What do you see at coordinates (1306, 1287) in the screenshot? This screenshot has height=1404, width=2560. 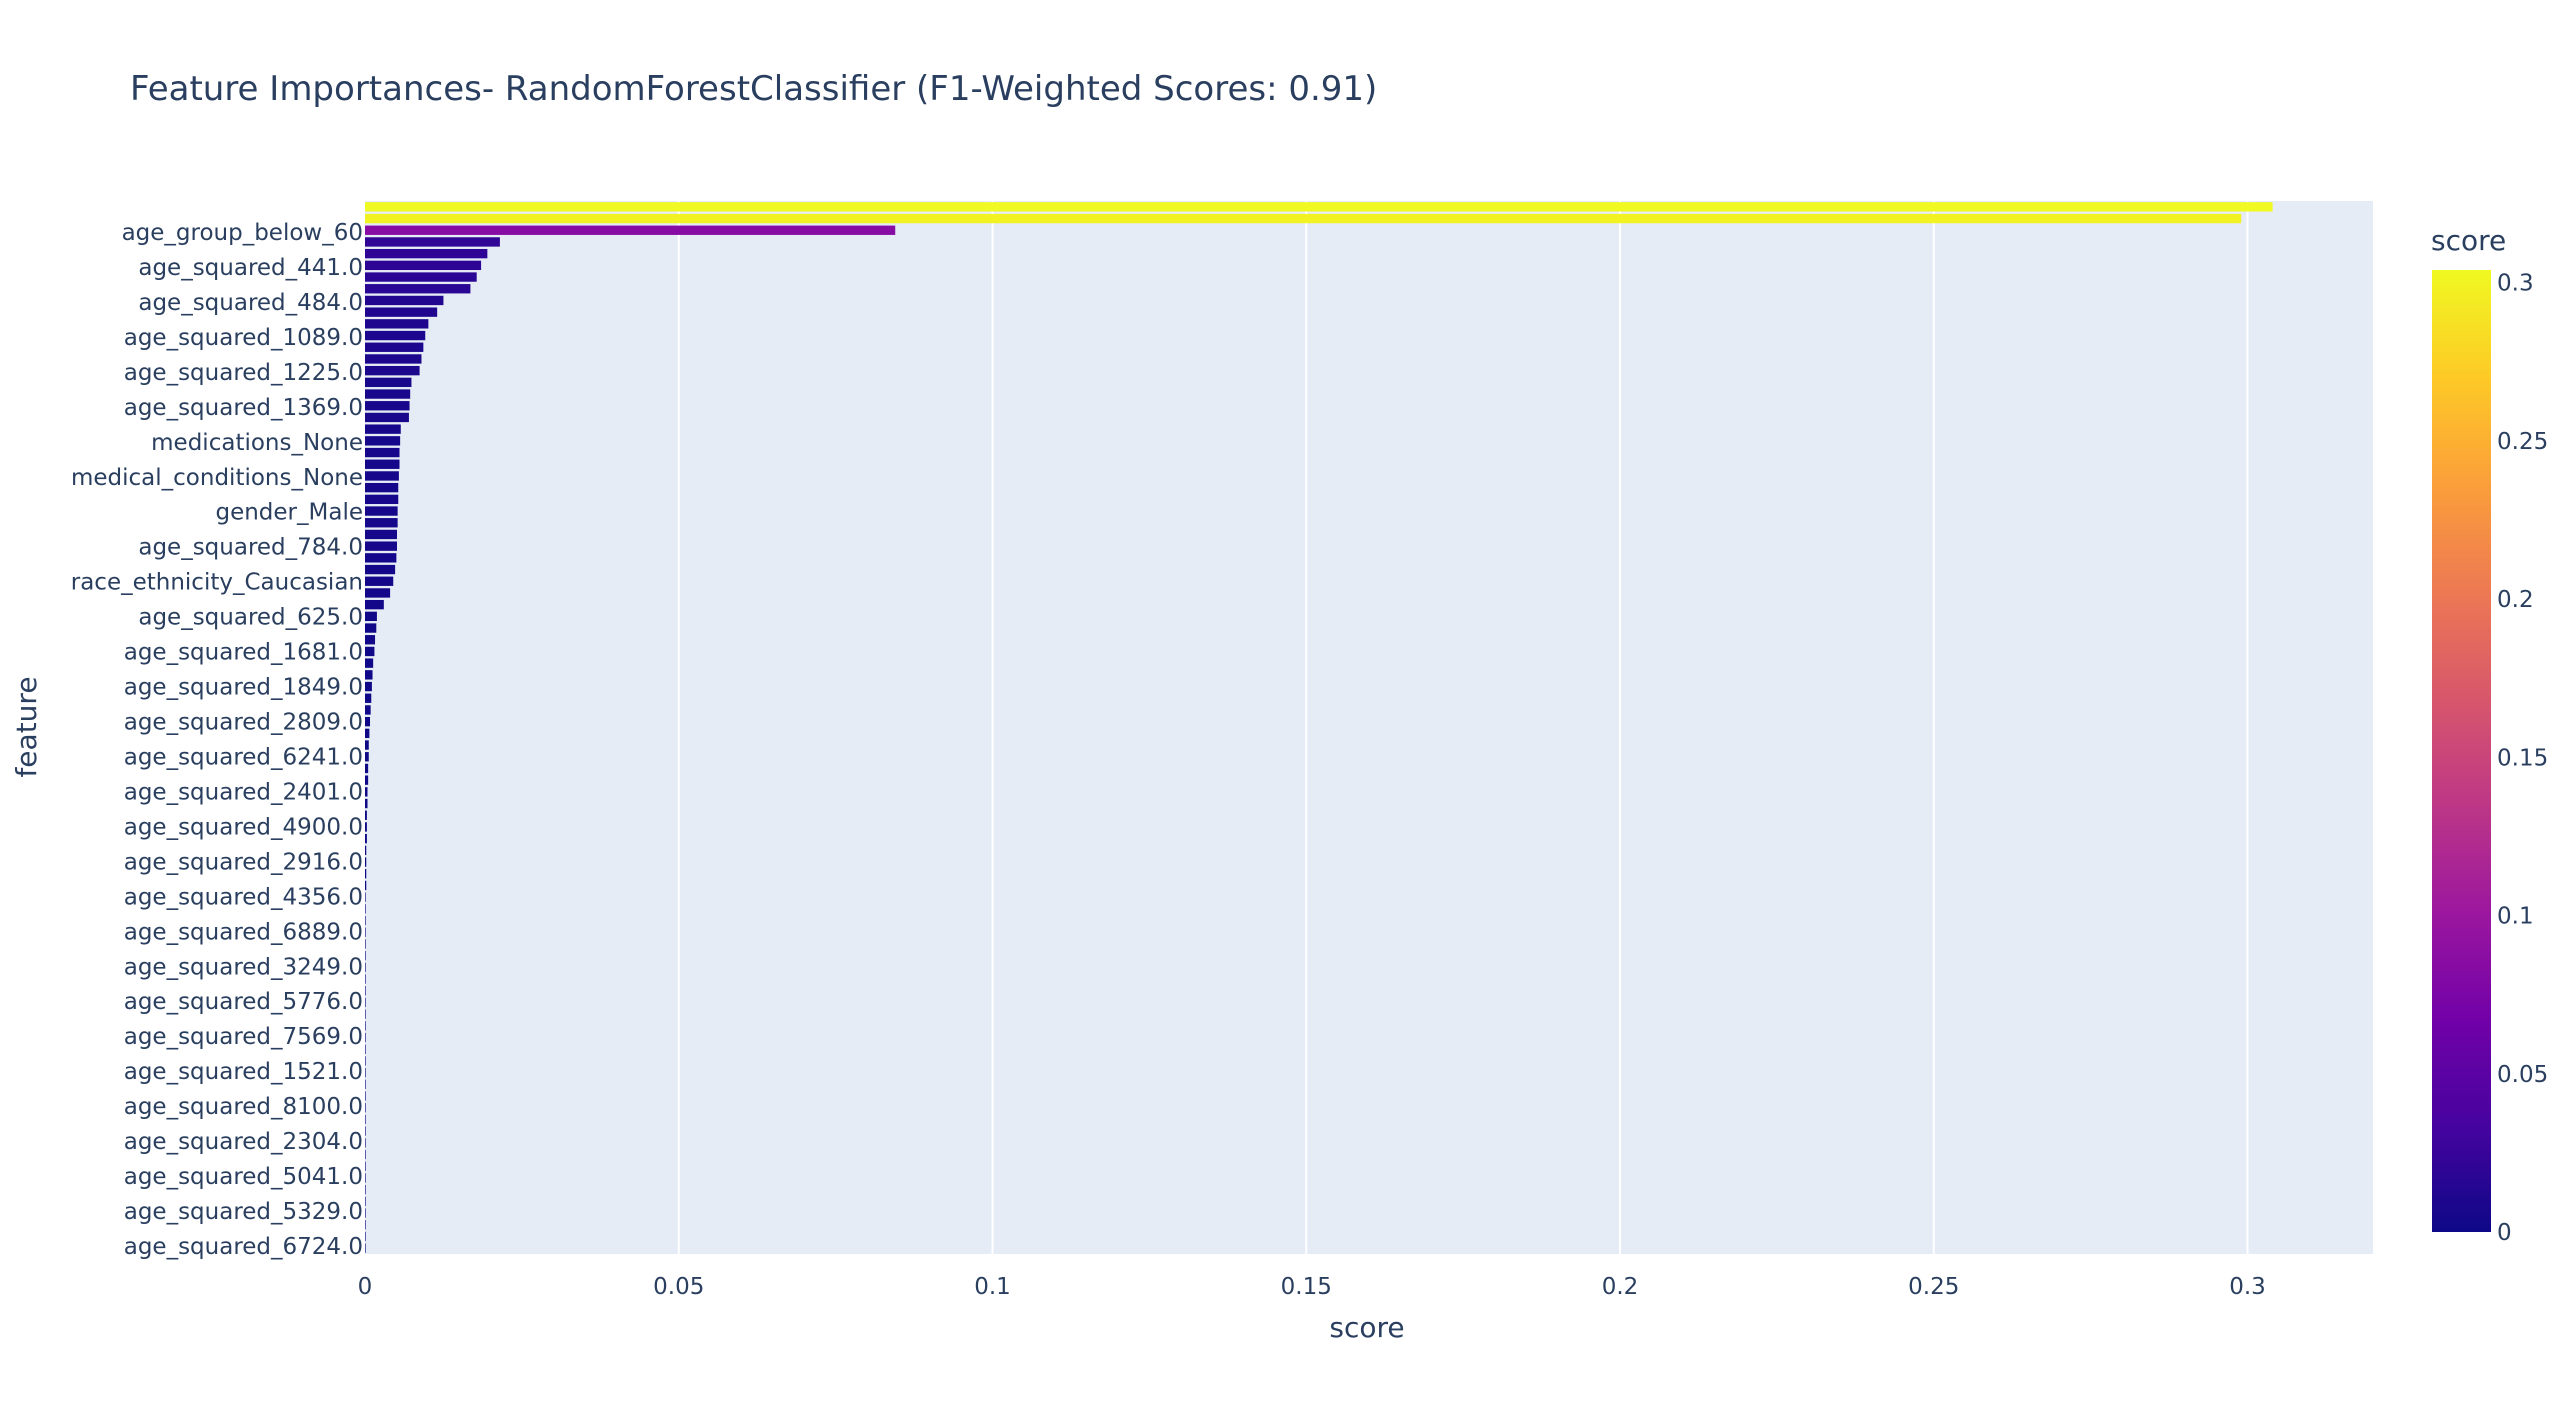 I see `x-tick-label-3: 0.15` at bounding box center [1306, 1287].